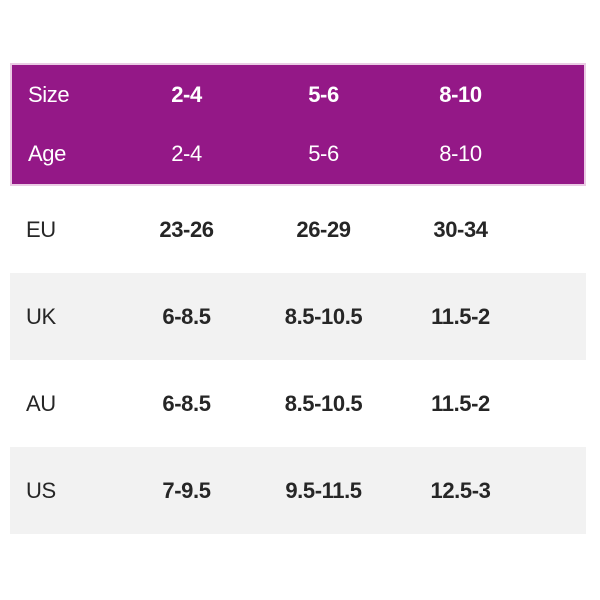  What do you see at coordinates (298, 95) in the screenshot?
I see `header-row-size: Size 2-4 5-6 8-10` at bounding box center [298, 95].